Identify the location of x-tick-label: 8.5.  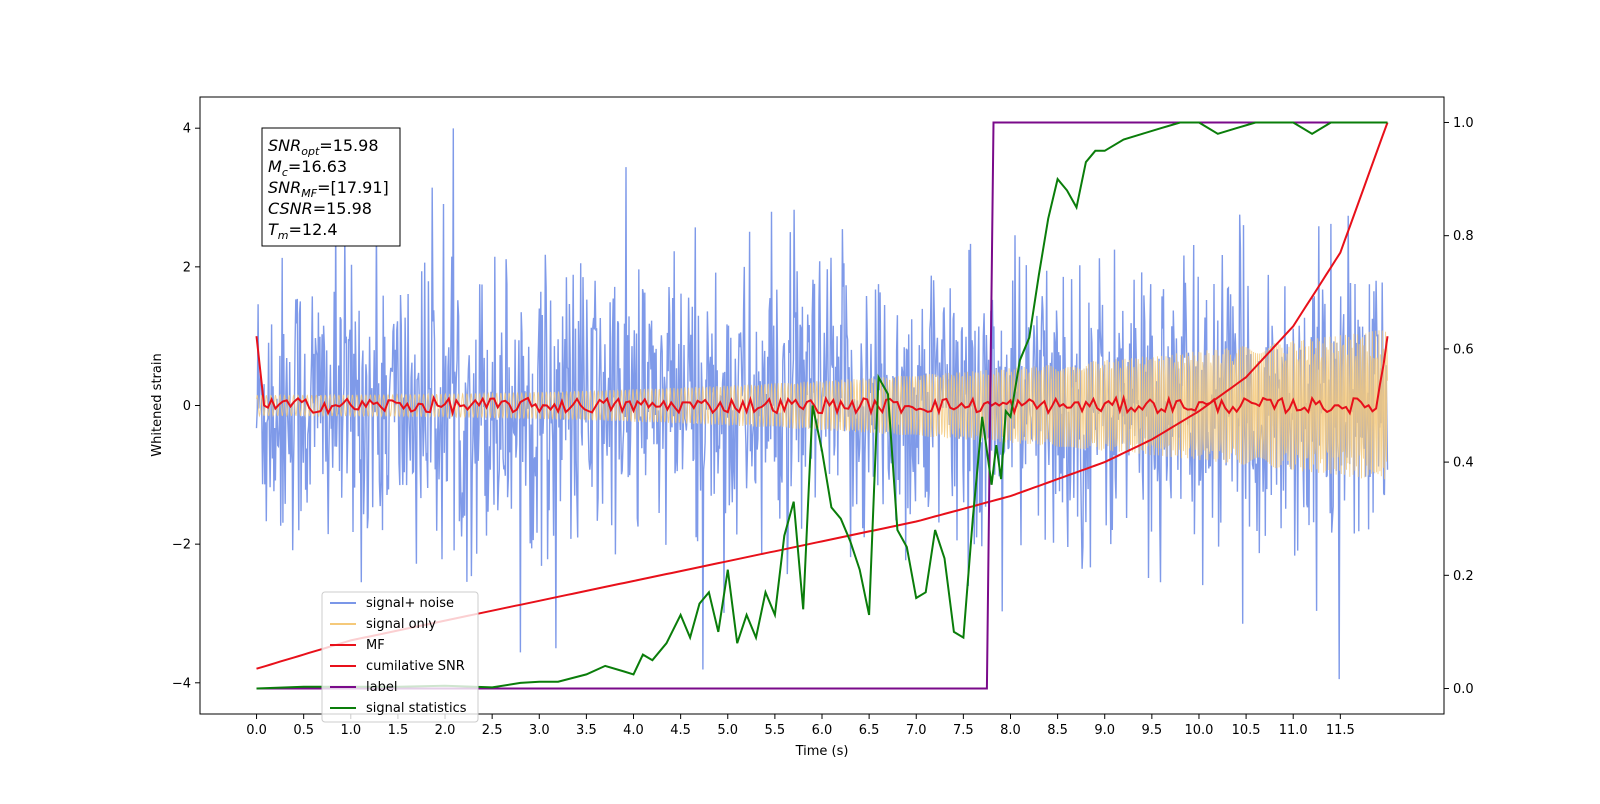
(1057, 730).